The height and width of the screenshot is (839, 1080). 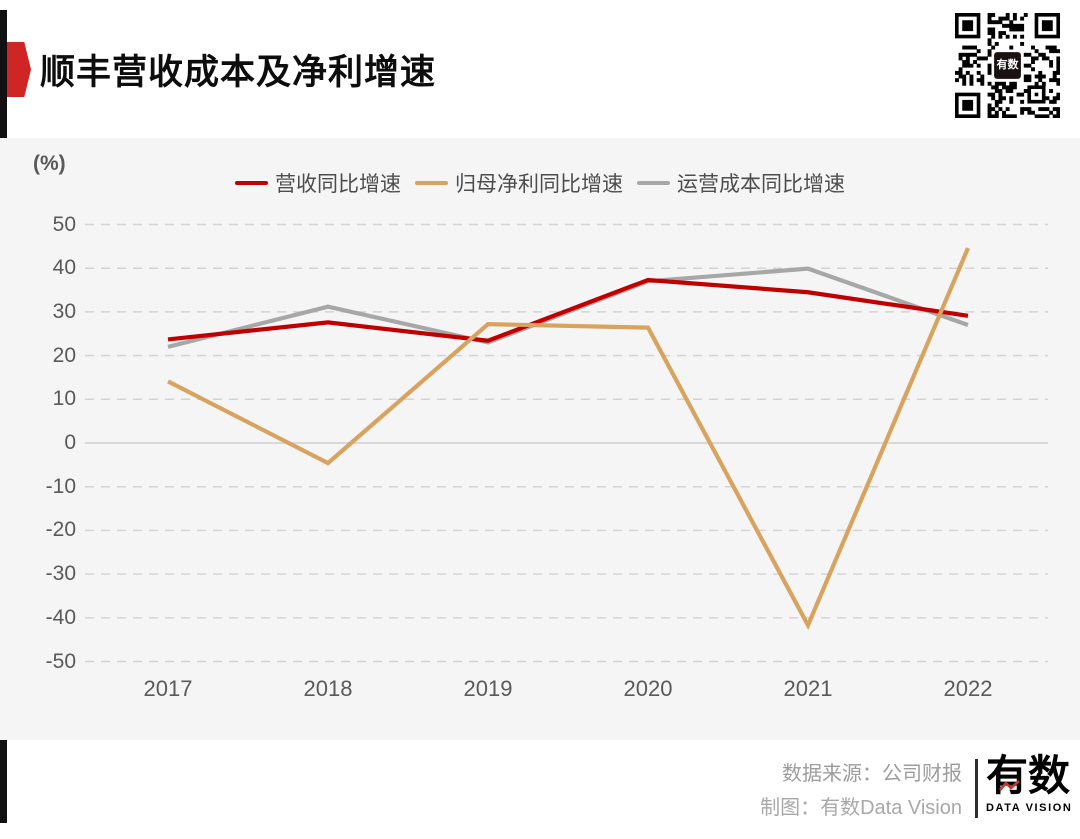 What do you see at coordinates (1029, 808) in the screenshot?
I see `logo-sub-text: DATA VISION` at bounding box center [1029, 808].